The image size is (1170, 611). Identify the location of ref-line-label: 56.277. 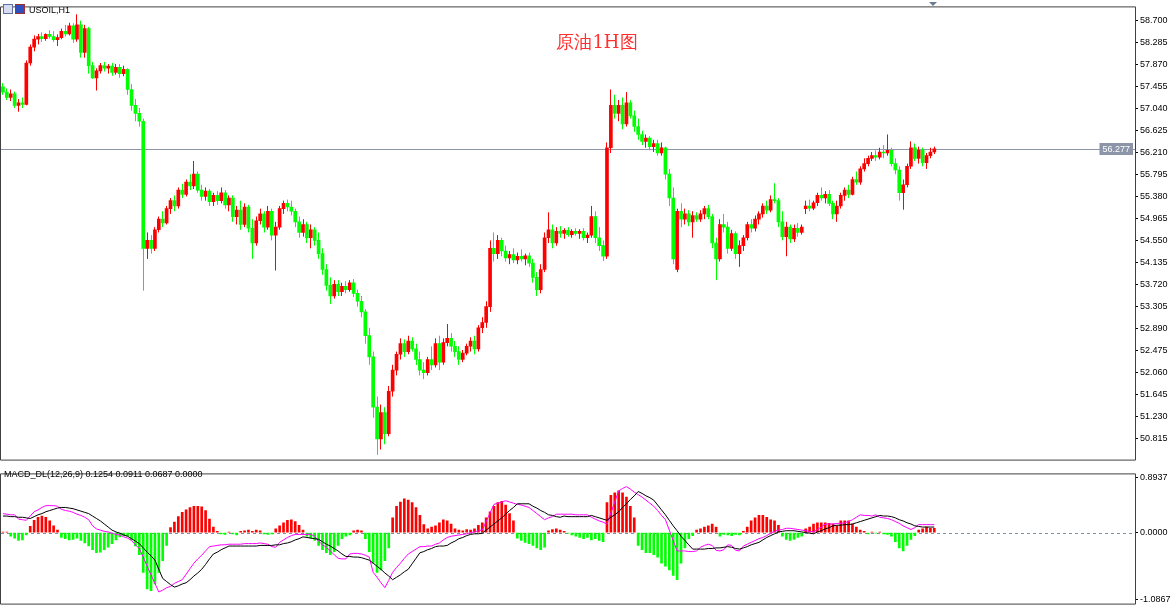
(1116, 148).